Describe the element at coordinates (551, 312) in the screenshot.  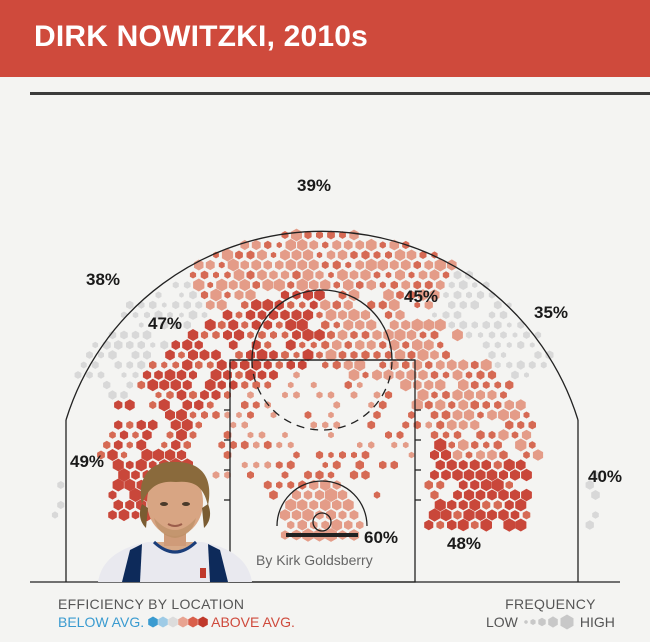
I see `label-right-wing-three: 35%` at that location.